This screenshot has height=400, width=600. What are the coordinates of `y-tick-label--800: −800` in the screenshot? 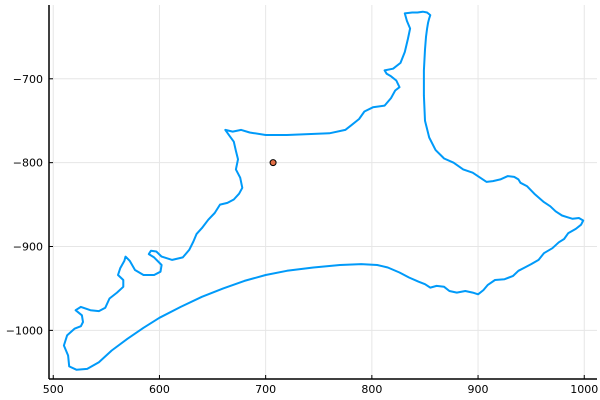 It's located at (28, 163).